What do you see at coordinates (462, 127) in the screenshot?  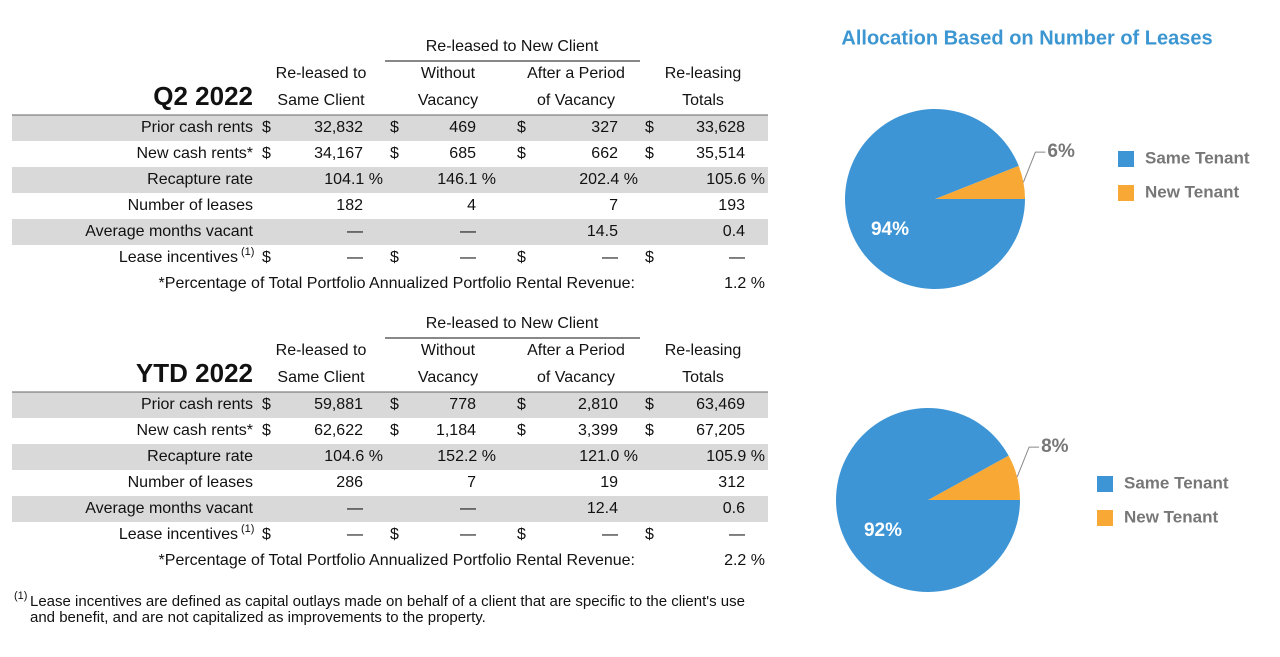 I see `cell-value: 469` at bounding box center [462, 127].